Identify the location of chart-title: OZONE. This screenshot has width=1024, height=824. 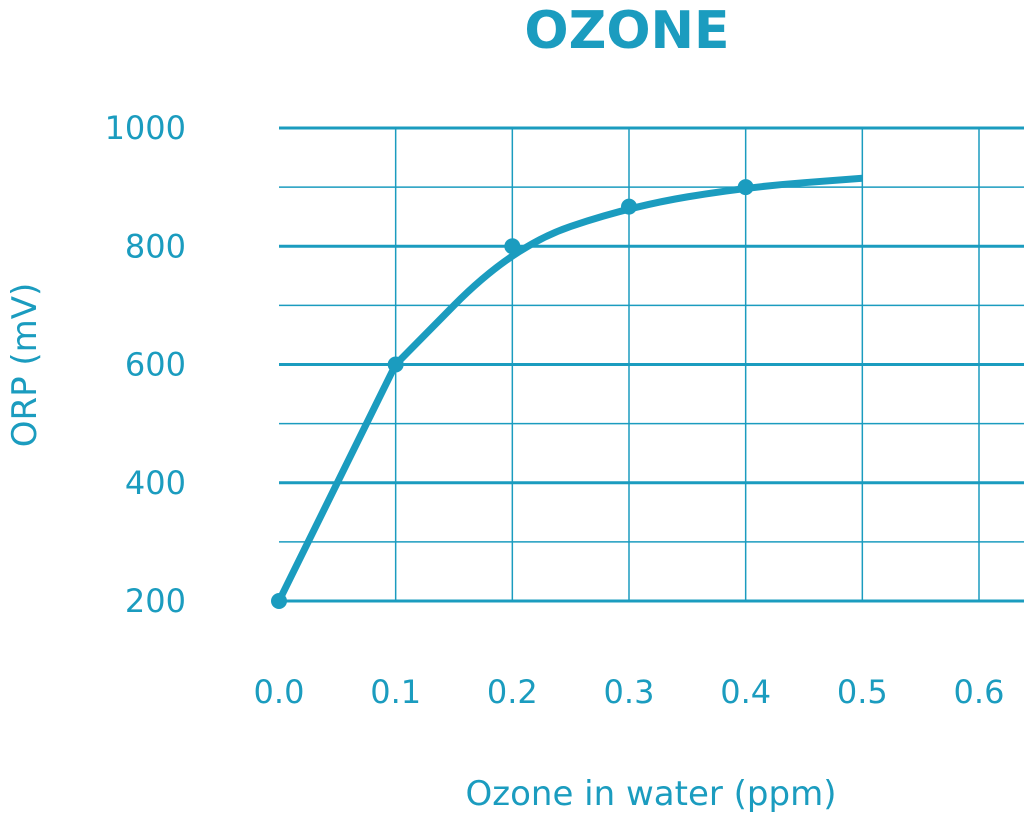
(626, 31).